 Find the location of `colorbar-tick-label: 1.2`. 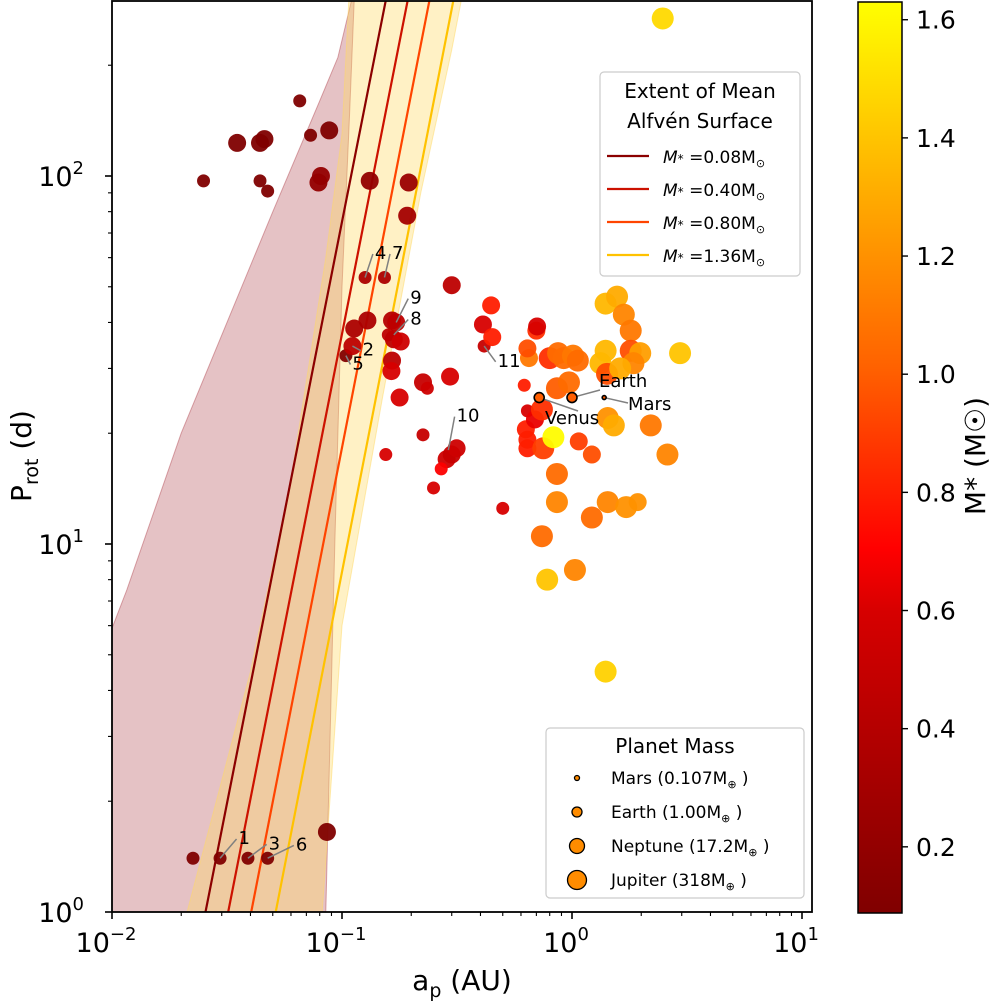

colorbar-tick-label: 1.2 is located at coordinates (936, 256).